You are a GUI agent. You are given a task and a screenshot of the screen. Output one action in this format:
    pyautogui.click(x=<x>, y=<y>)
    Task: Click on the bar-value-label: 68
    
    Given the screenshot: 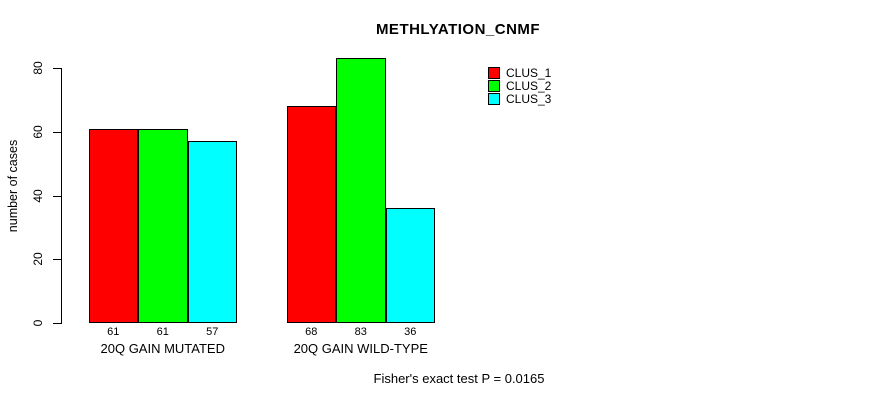 What is the action you would take?
    pyautogui.click(x=311, y=332)
    